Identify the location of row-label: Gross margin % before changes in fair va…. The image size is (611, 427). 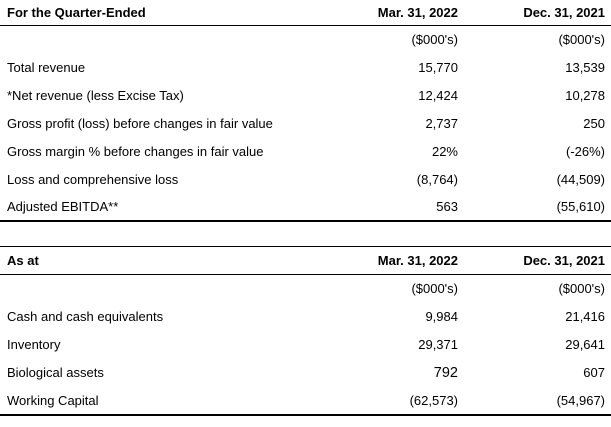
(135, 151).